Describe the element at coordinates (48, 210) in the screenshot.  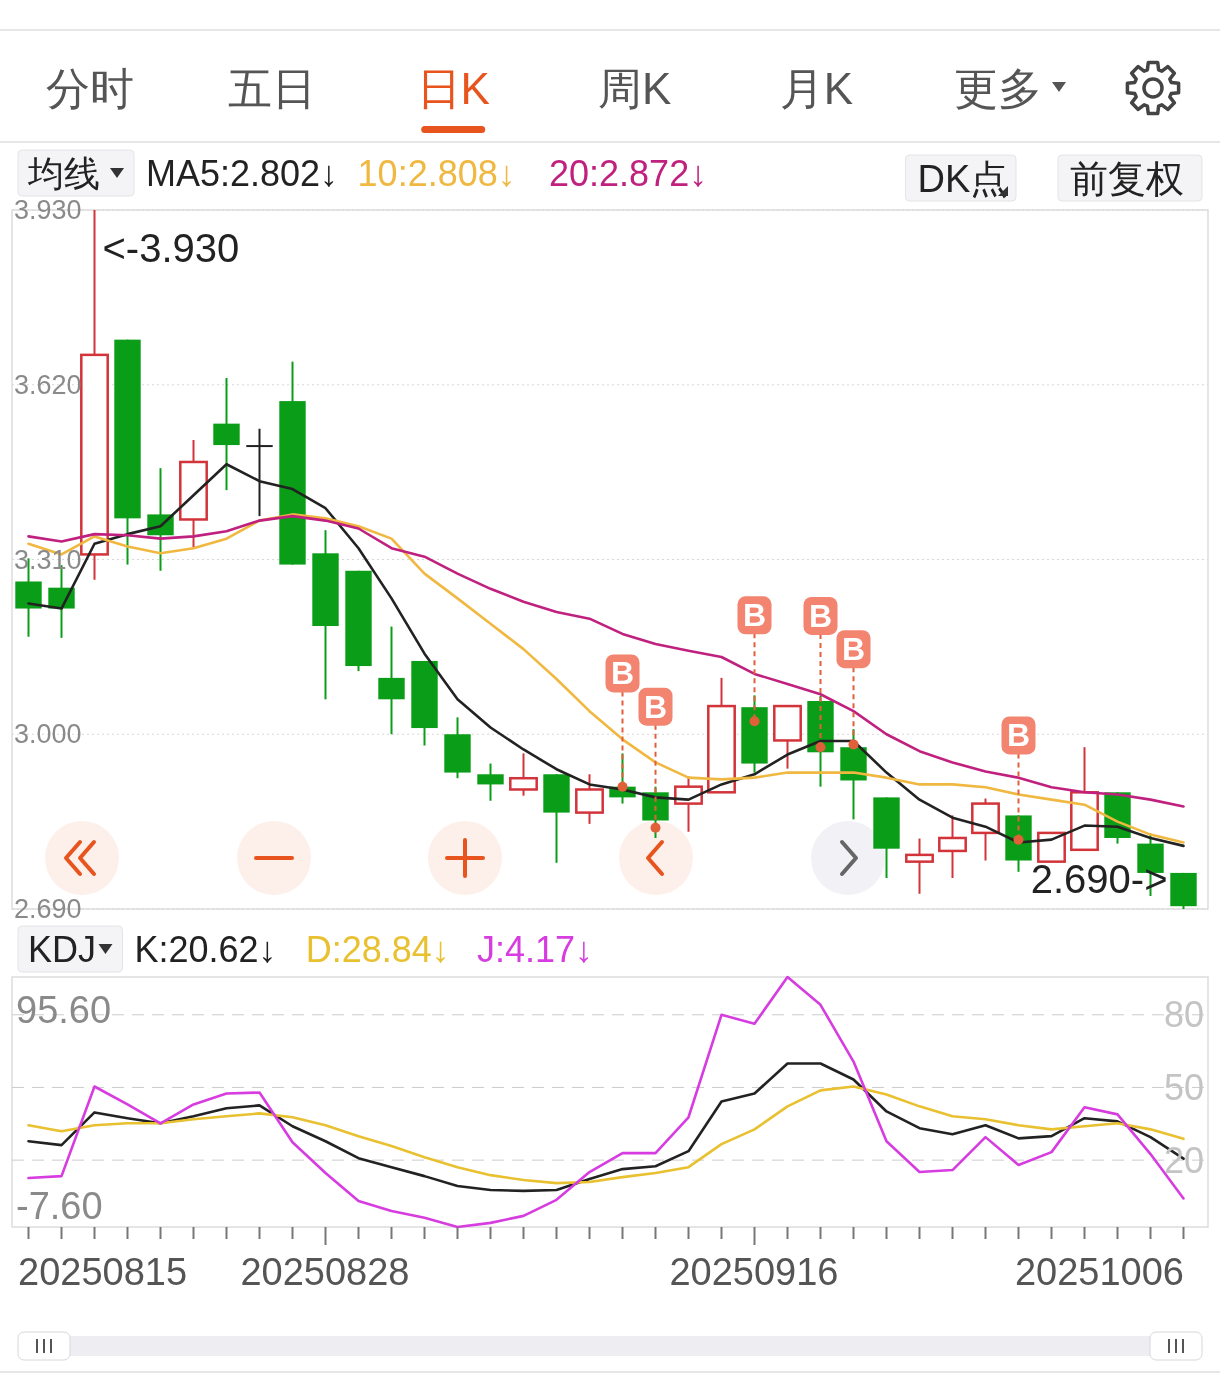
I see `y-tick-label: 3.930` at that location.